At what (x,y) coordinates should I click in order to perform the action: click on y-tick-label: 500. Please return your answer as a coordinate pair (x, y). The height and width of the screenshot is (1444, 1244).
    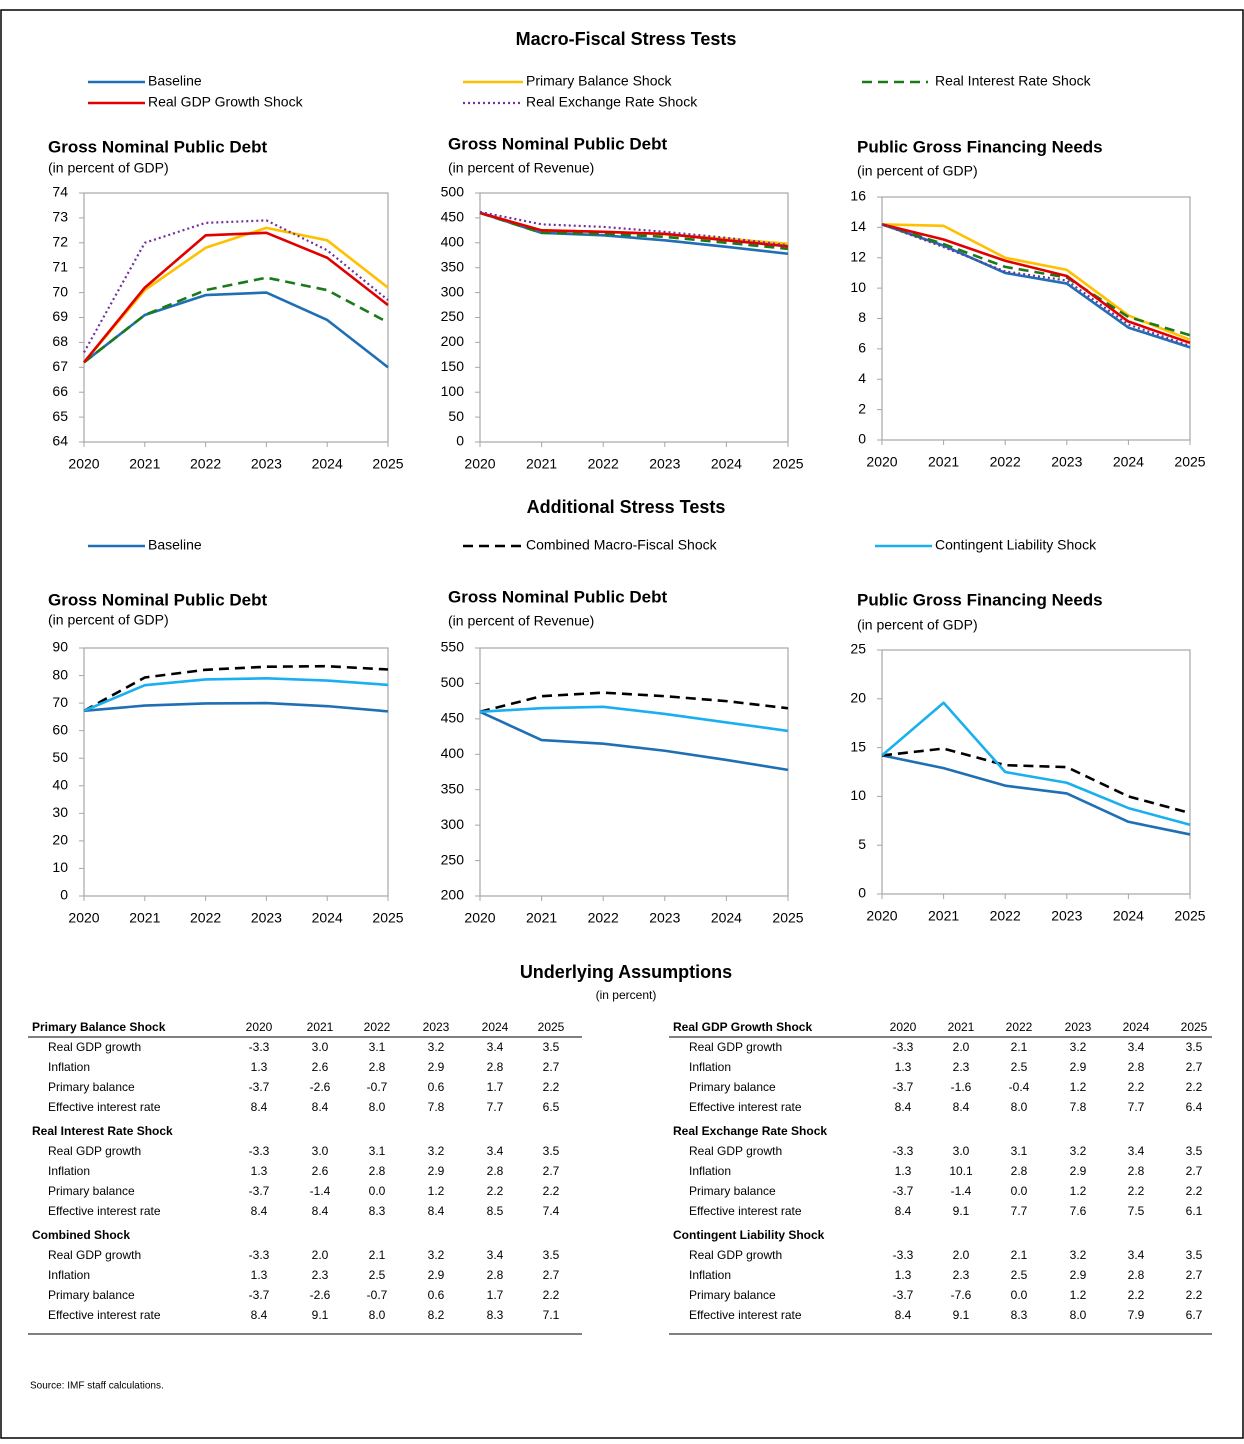
    Looking at the image, I should click on (453, 682).